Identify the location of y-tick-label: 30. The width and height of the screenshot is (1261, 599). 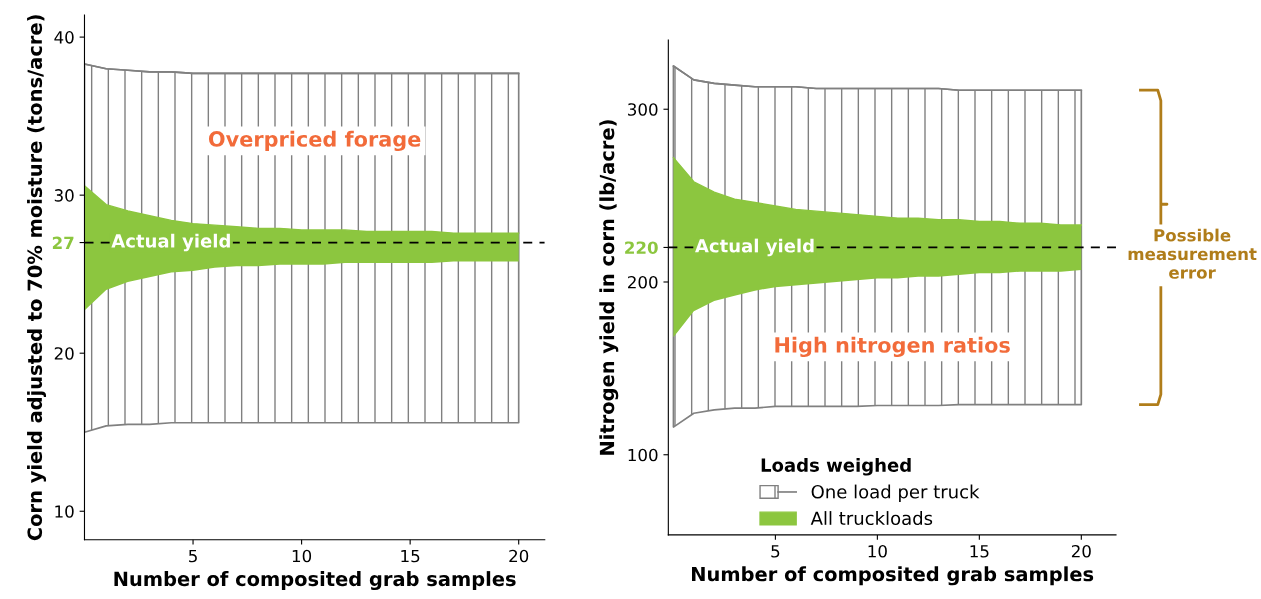
(64, 195).